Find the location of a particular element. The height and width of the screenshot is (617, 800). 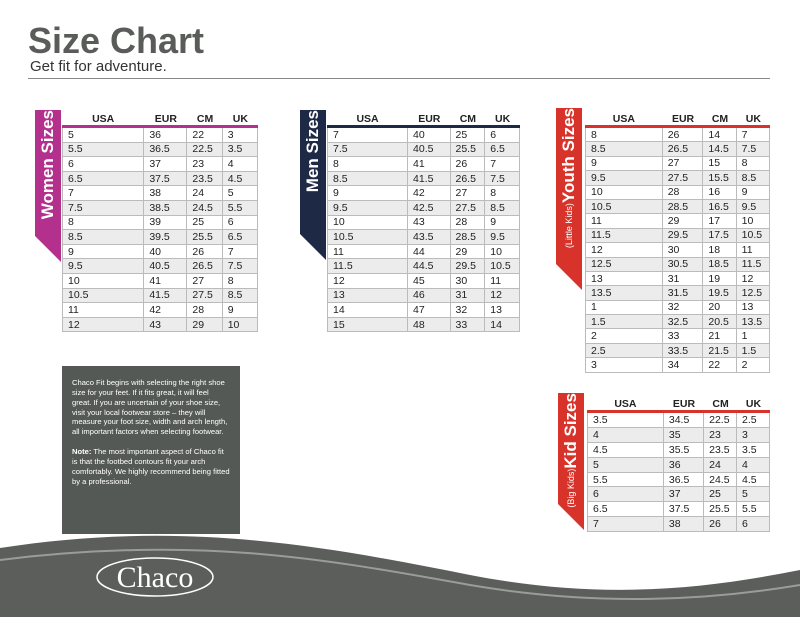

table-row: 8.5 26.5 14.5 7.5 is located at coordinates (677, 149).